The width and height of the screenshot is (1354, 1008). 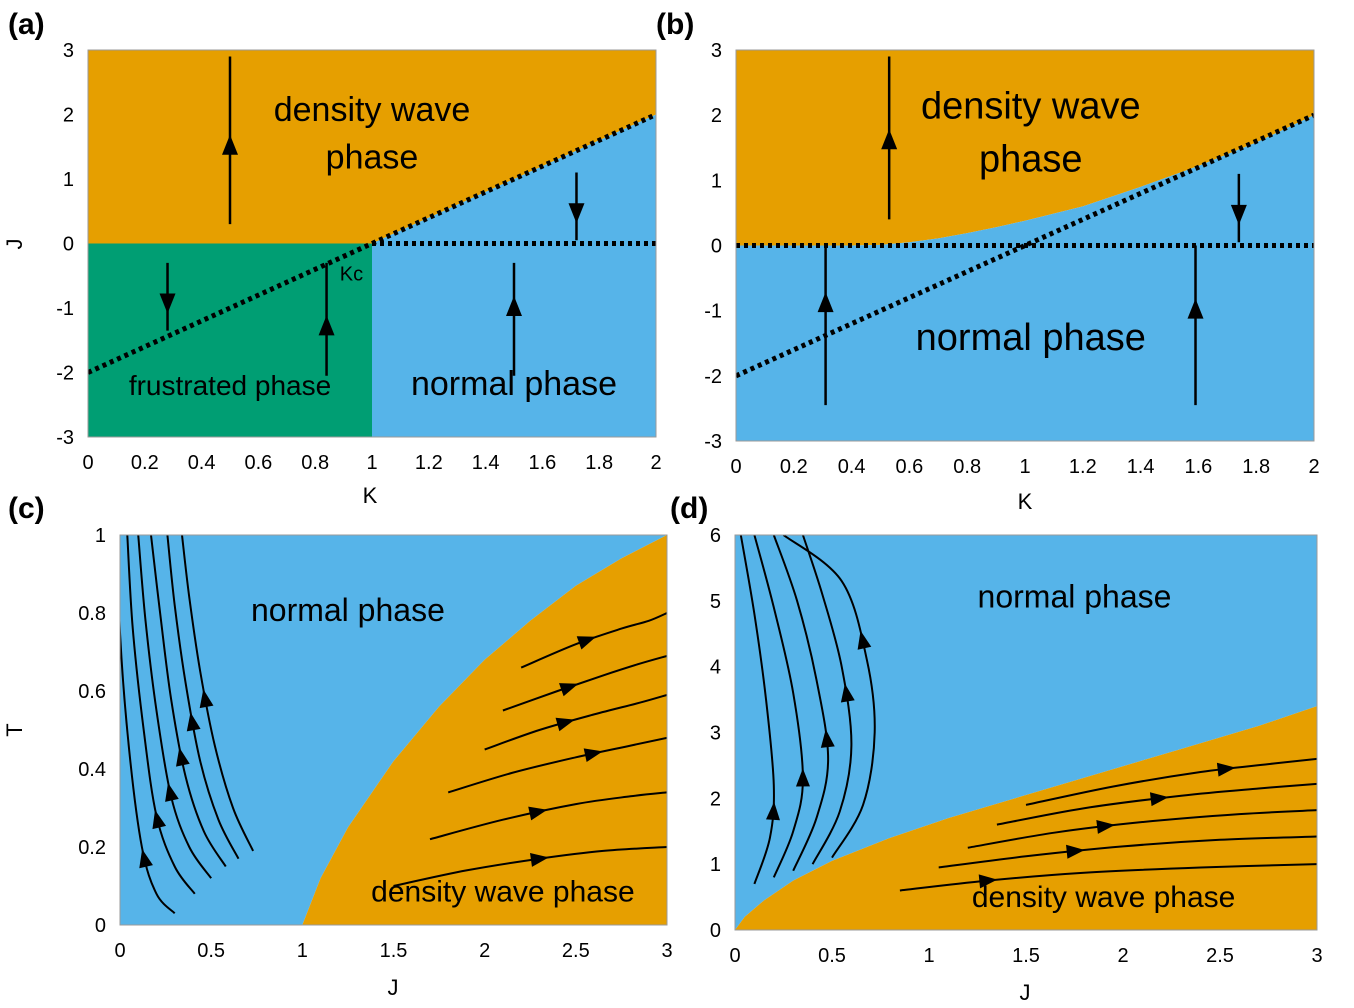 I want to click on x-tick-label: 0.5, so click(x=211, y=951).